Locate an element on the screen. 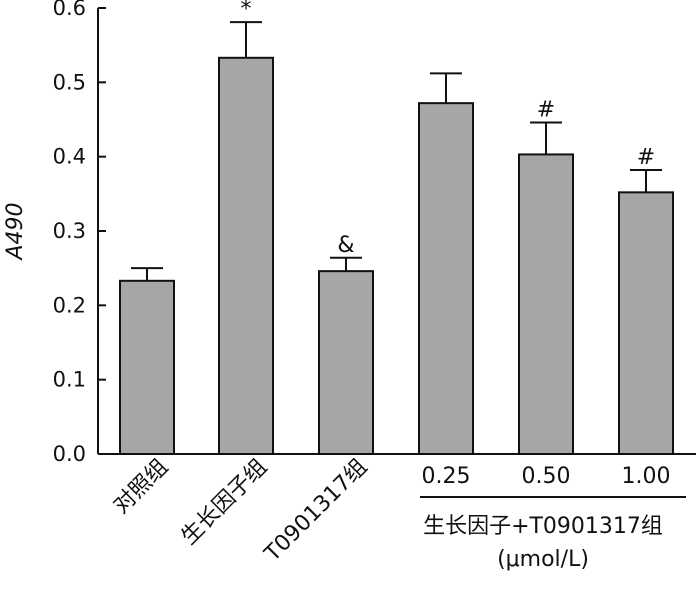 Image resolution: width=700 pixels, height=598 pixels. category-label-5: 1.00 is located at coordinates (646, 476).